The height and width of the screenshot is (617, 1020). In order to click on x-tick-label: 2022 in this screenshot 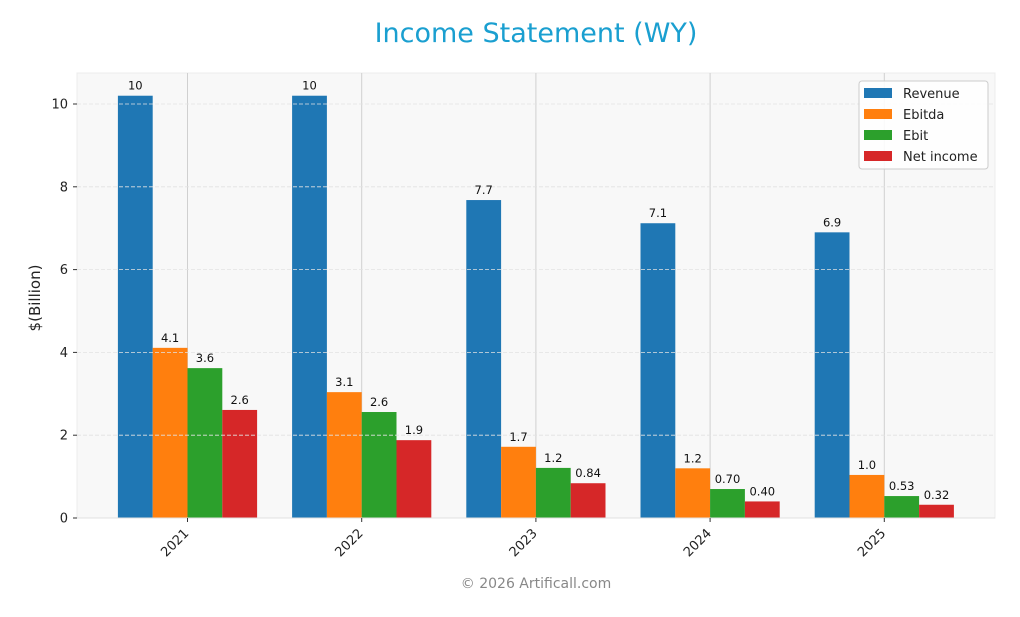, I will do `click(350, 543)`.